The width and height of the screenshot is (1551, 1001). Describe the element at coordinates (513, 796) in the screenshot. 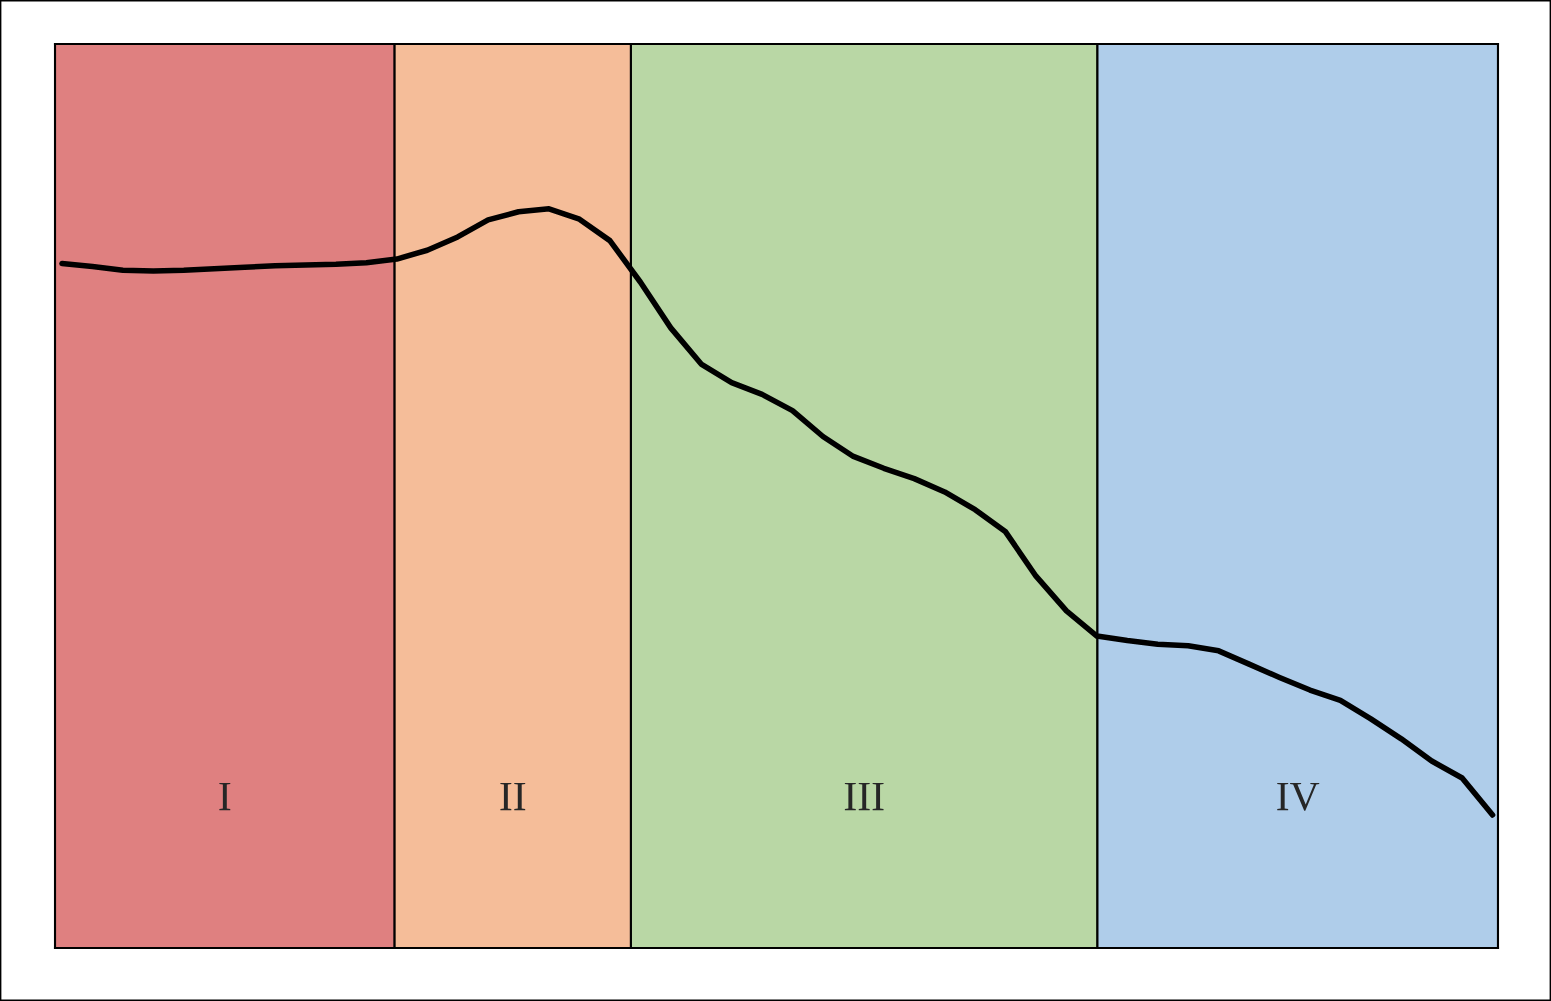

I see `annotation: II` at that location.